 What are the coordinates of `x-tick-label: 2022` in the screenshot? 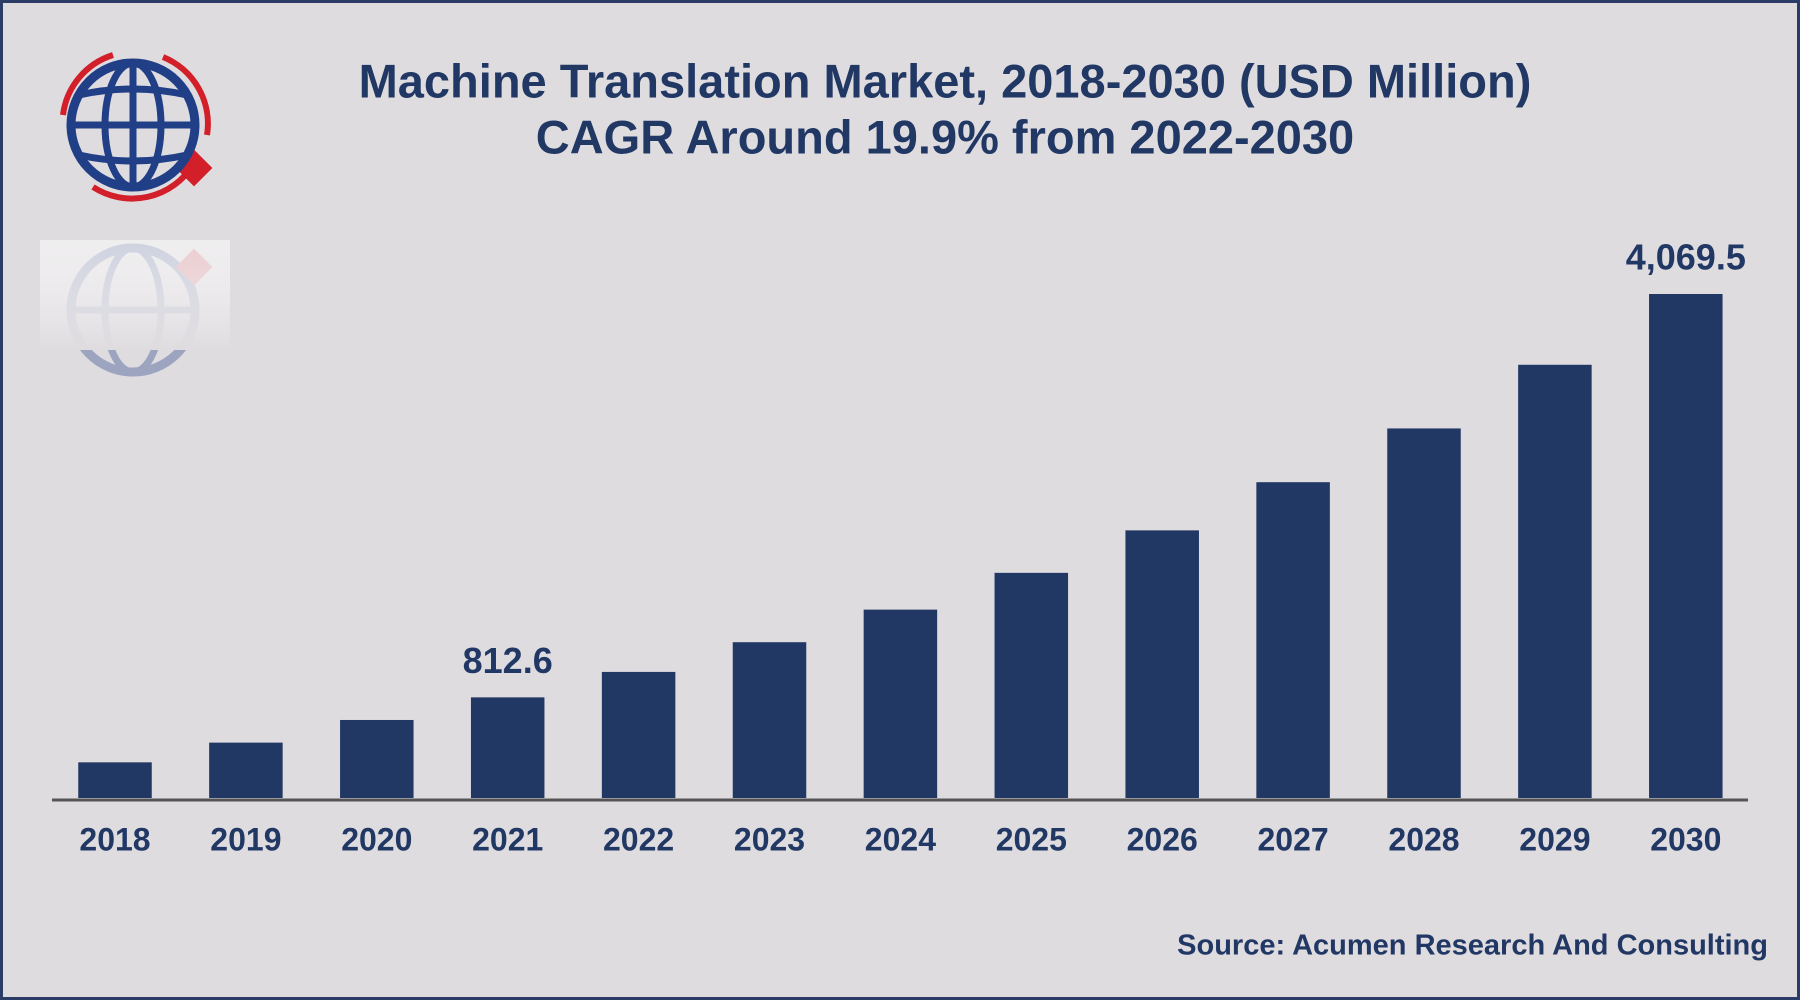 It's located at (638, 839).